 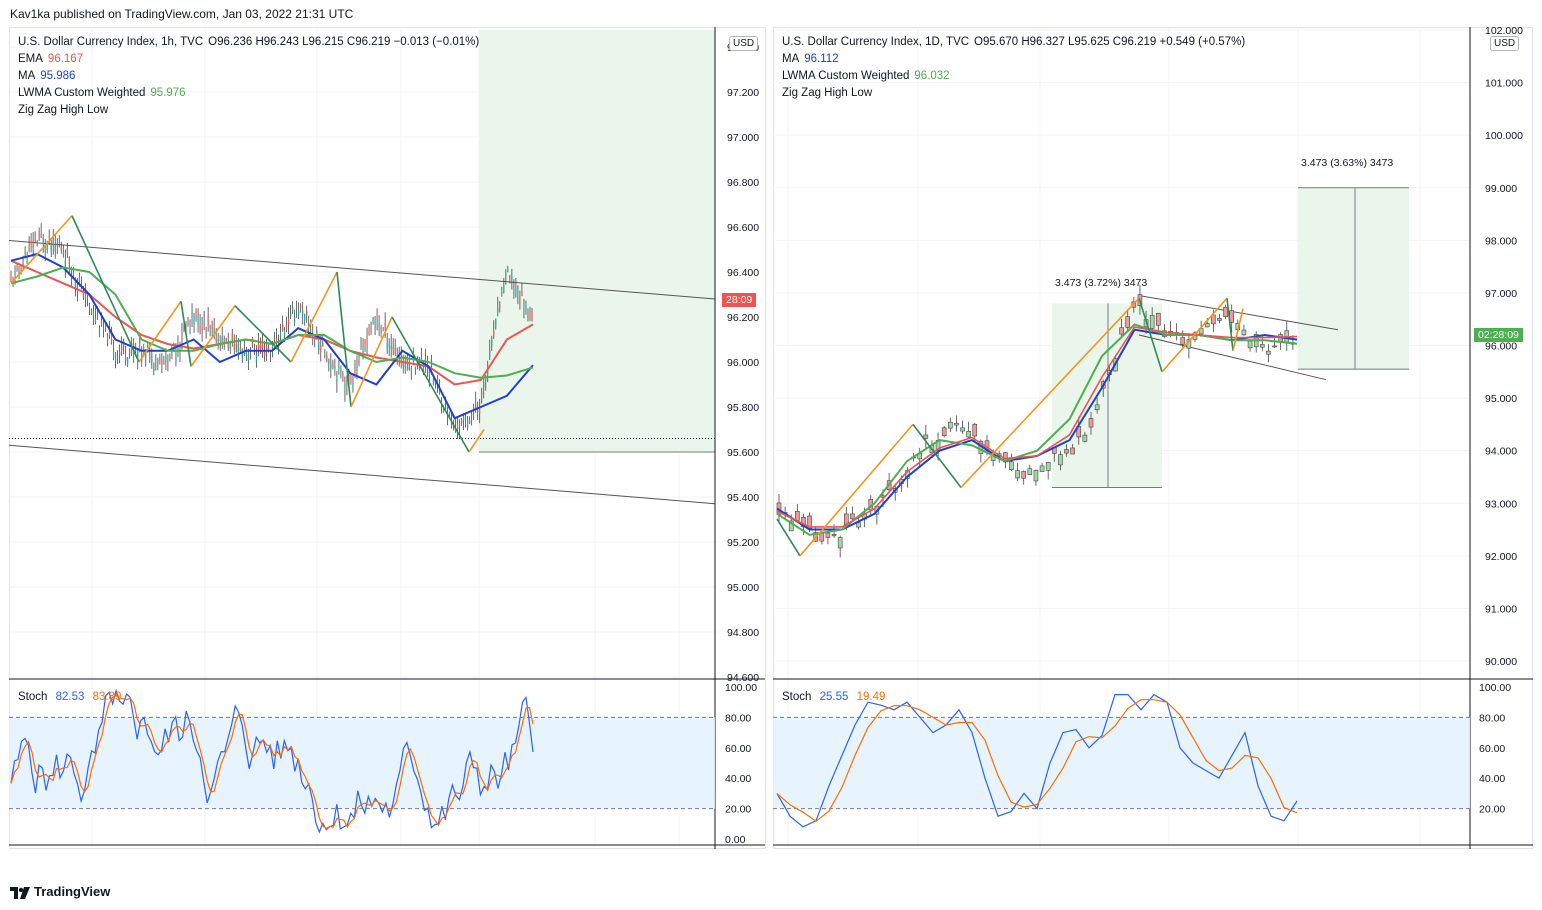 What do you see at coordinates (1501, 399) in the screenshot?
I see `price-tick-label: 95.000` at bounding box center [1501, 399].